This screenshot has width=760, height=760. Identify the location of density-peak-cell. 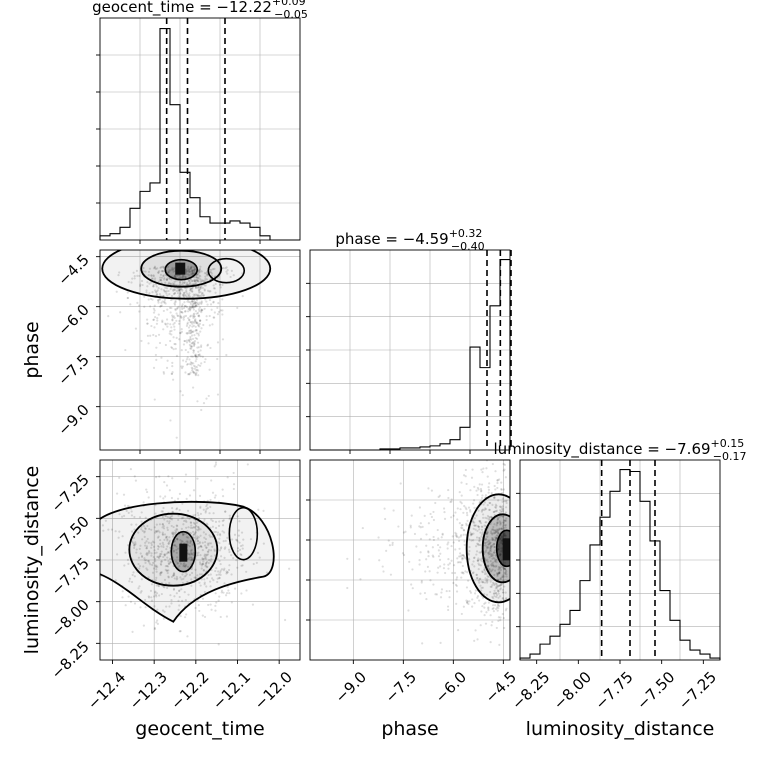
(180, 268).